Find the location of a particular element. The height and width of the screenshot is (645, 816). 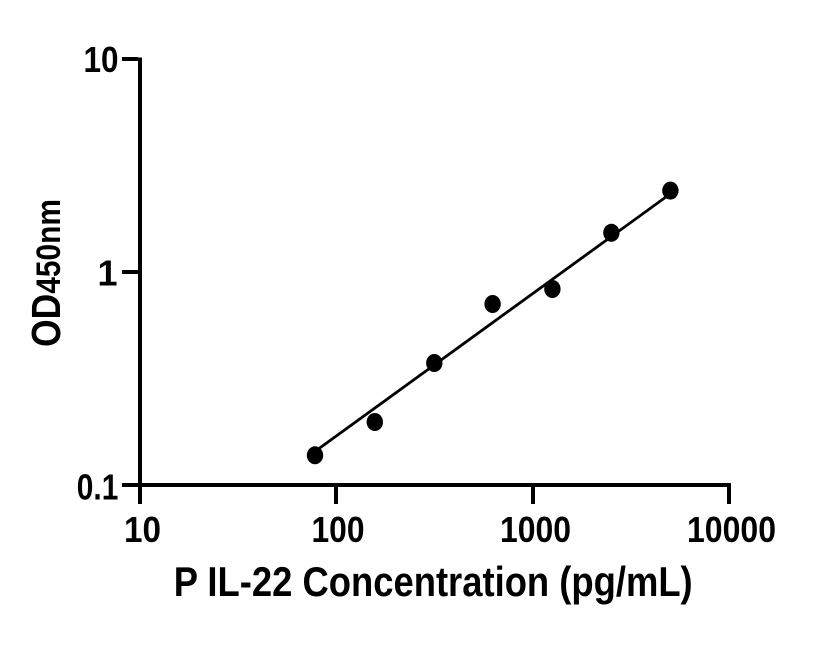

svg-text: 1 is located at coordinates (107, 273).